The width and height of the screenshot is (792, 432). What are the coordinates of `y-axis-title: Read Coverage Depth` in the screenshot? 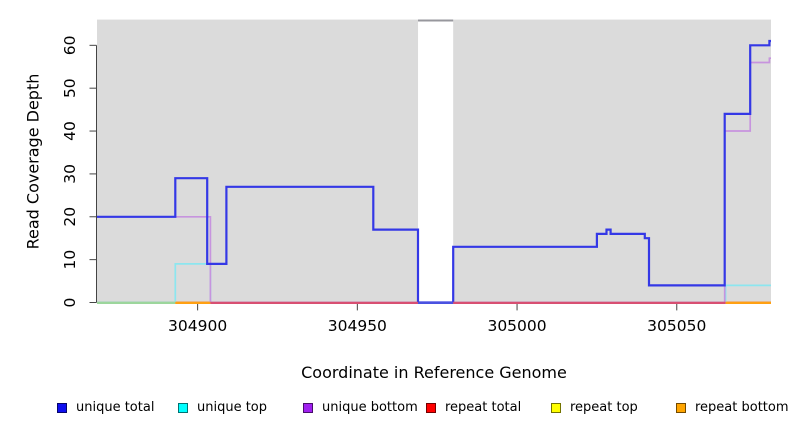 It's located at (33, 161).